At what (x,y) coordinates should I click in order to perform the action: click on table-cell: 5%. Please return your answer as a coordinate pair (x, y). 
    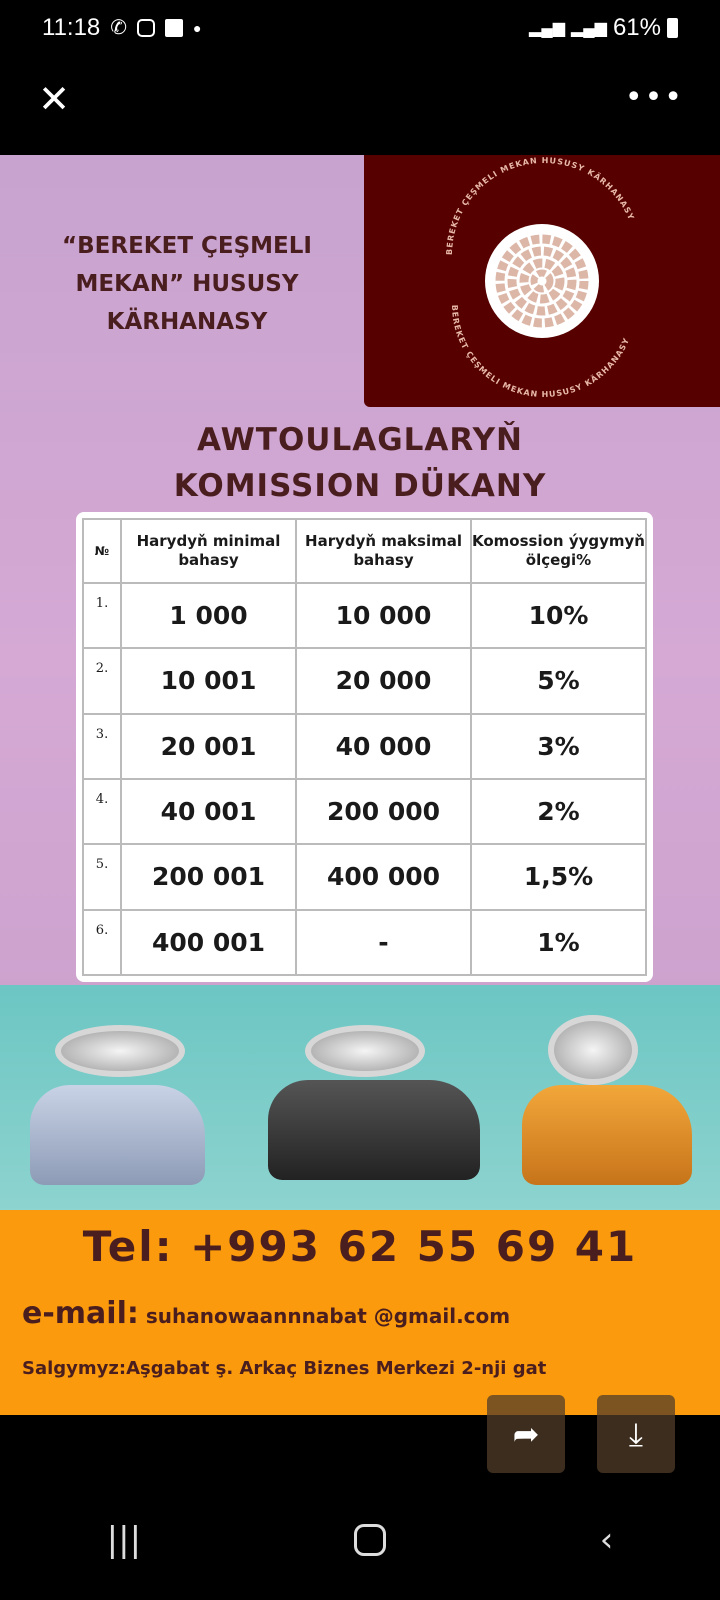
    Looking at the image, I should click on (558, 681).